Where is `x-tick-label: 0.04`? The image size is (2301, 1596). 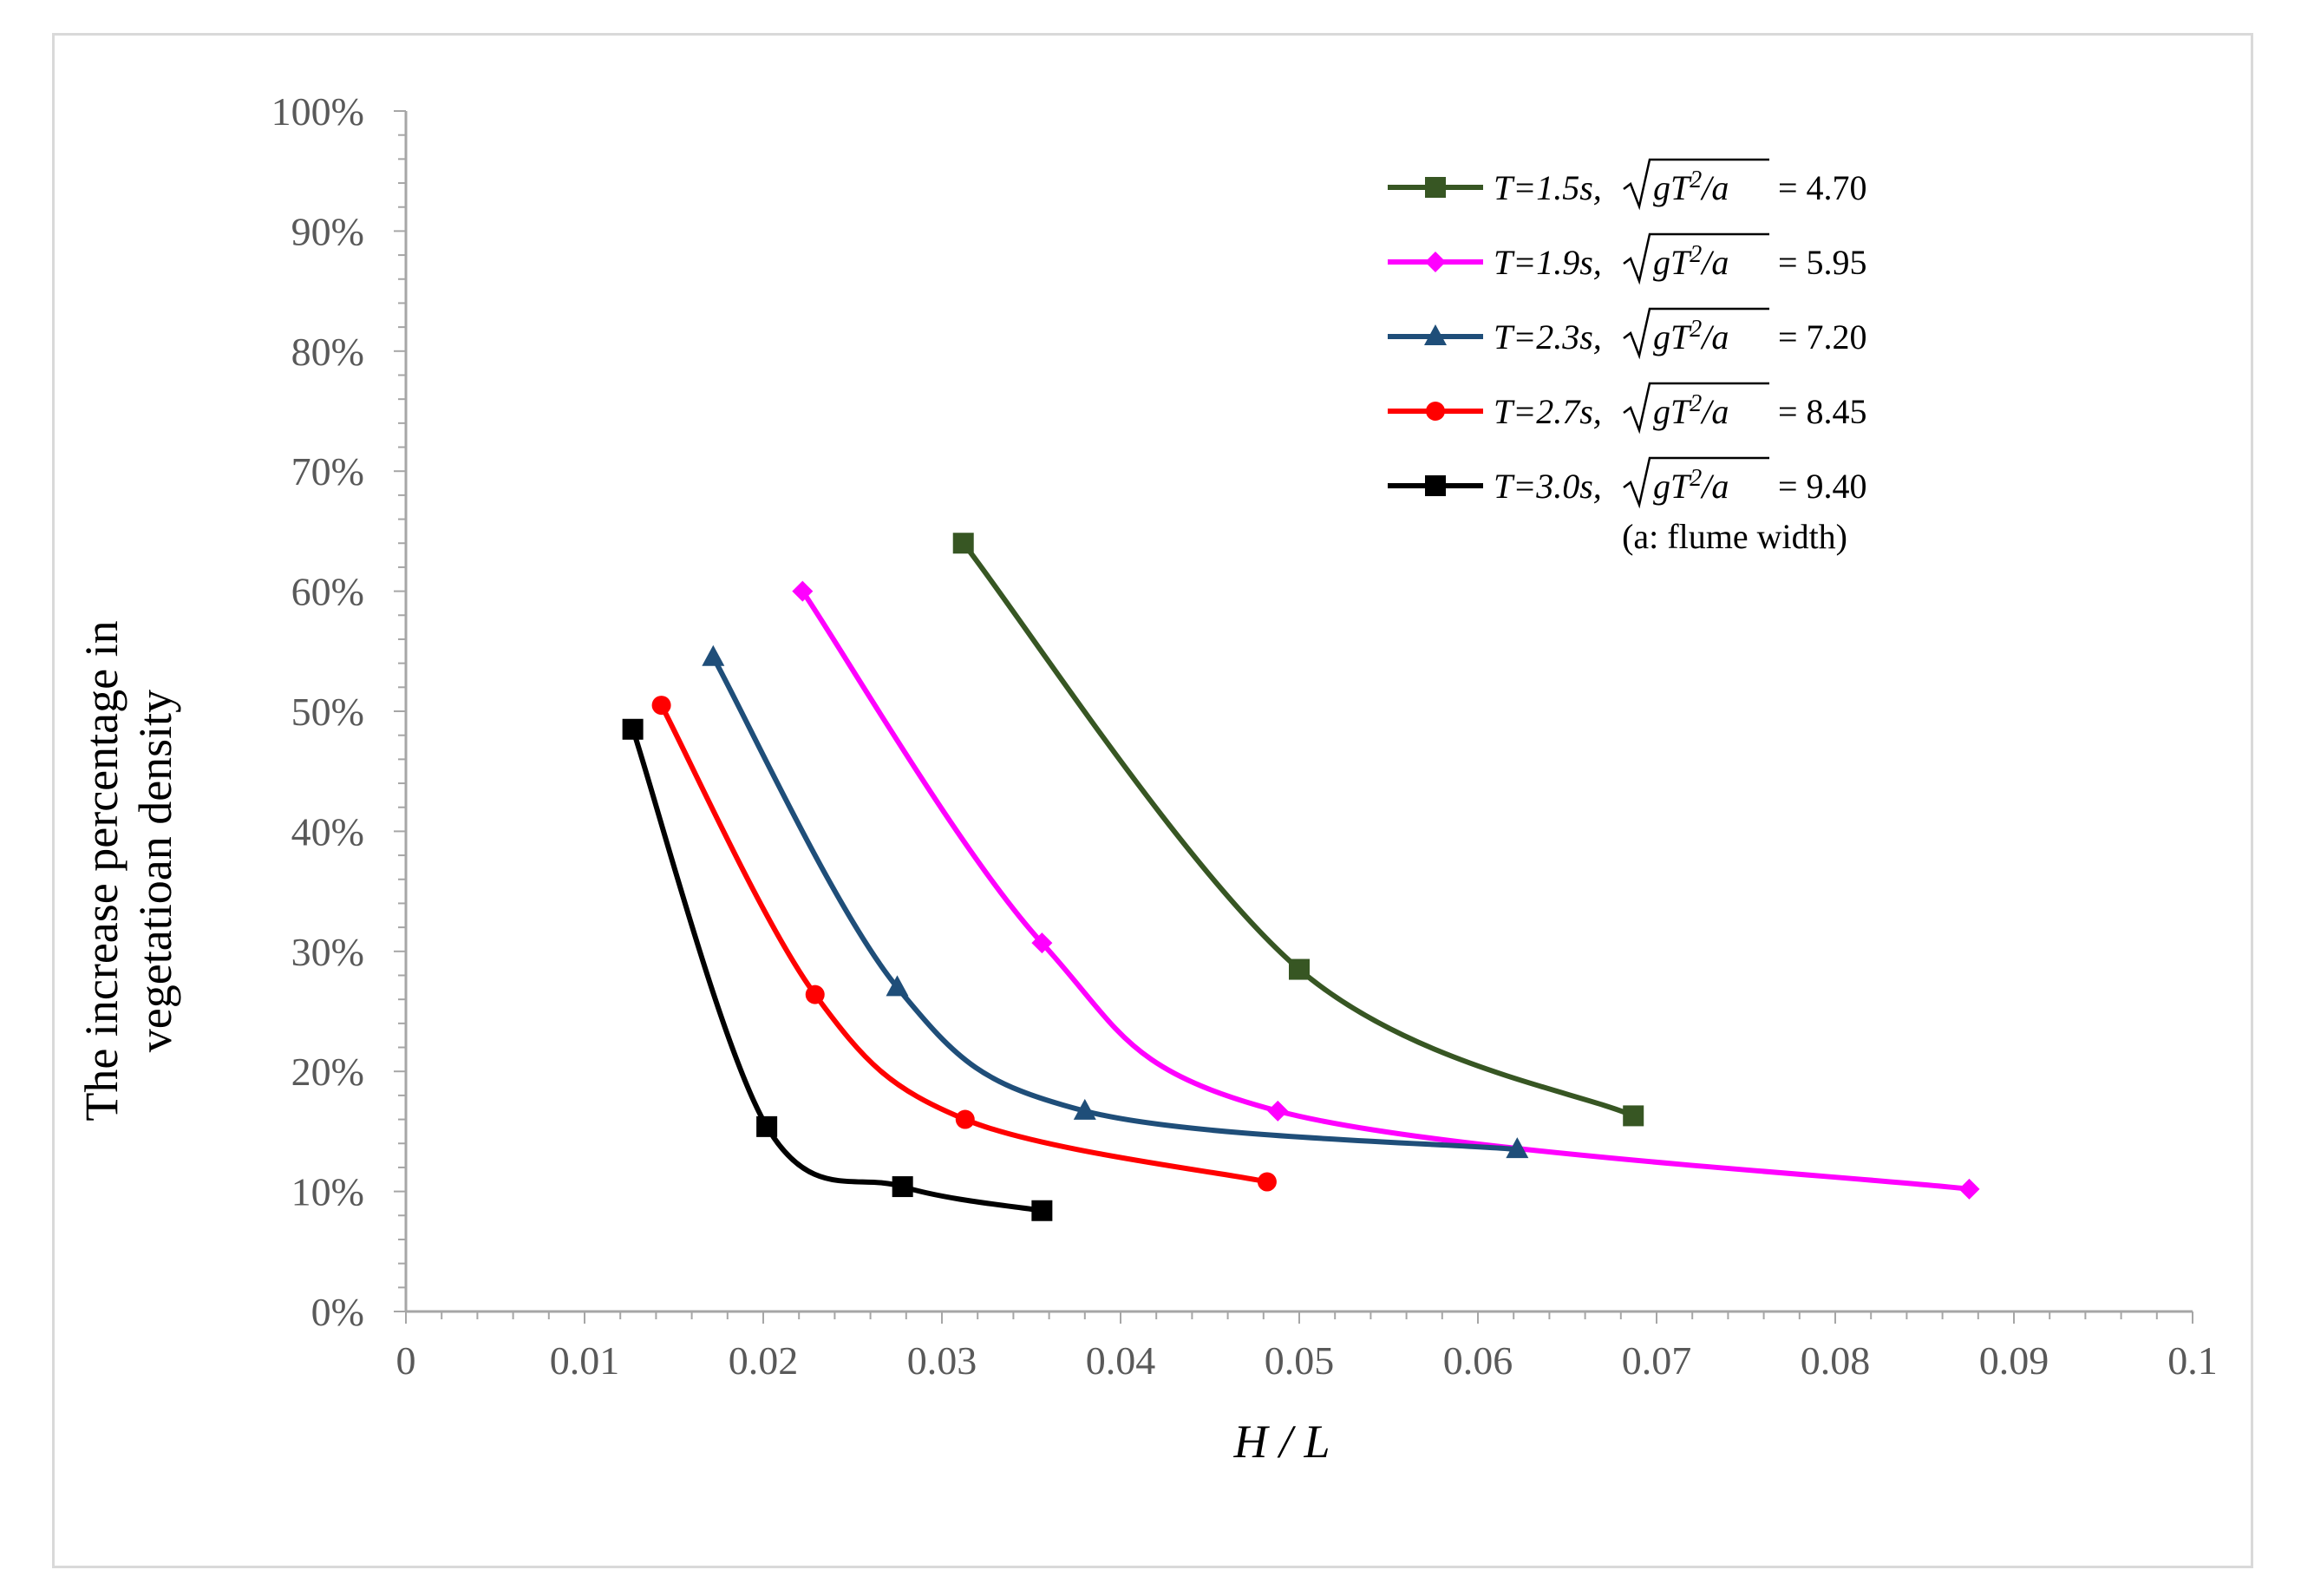
x-tick-label: 0.04 is located at coordinates (1121, 1360).